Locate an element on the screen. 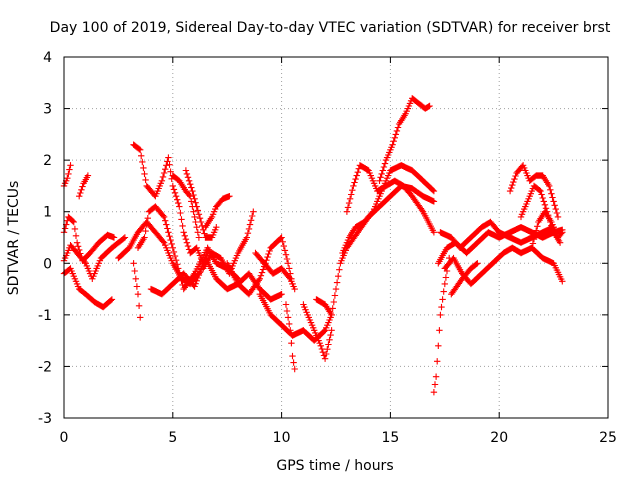 Image resolution: width=640 pixels, height=480 pixels. x-tick-label: 20 is located at coordinates (499, 438).